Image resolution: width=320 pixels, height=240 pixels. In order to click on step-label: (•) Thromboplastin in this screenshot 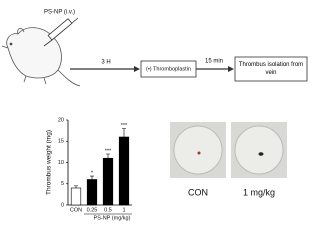, I will do `click(168, 69)`.